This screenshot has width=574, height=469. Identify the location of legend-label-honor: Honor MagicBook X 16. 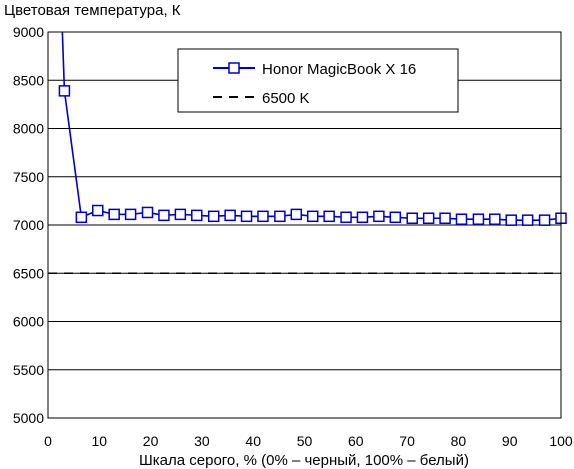
(339, 69).